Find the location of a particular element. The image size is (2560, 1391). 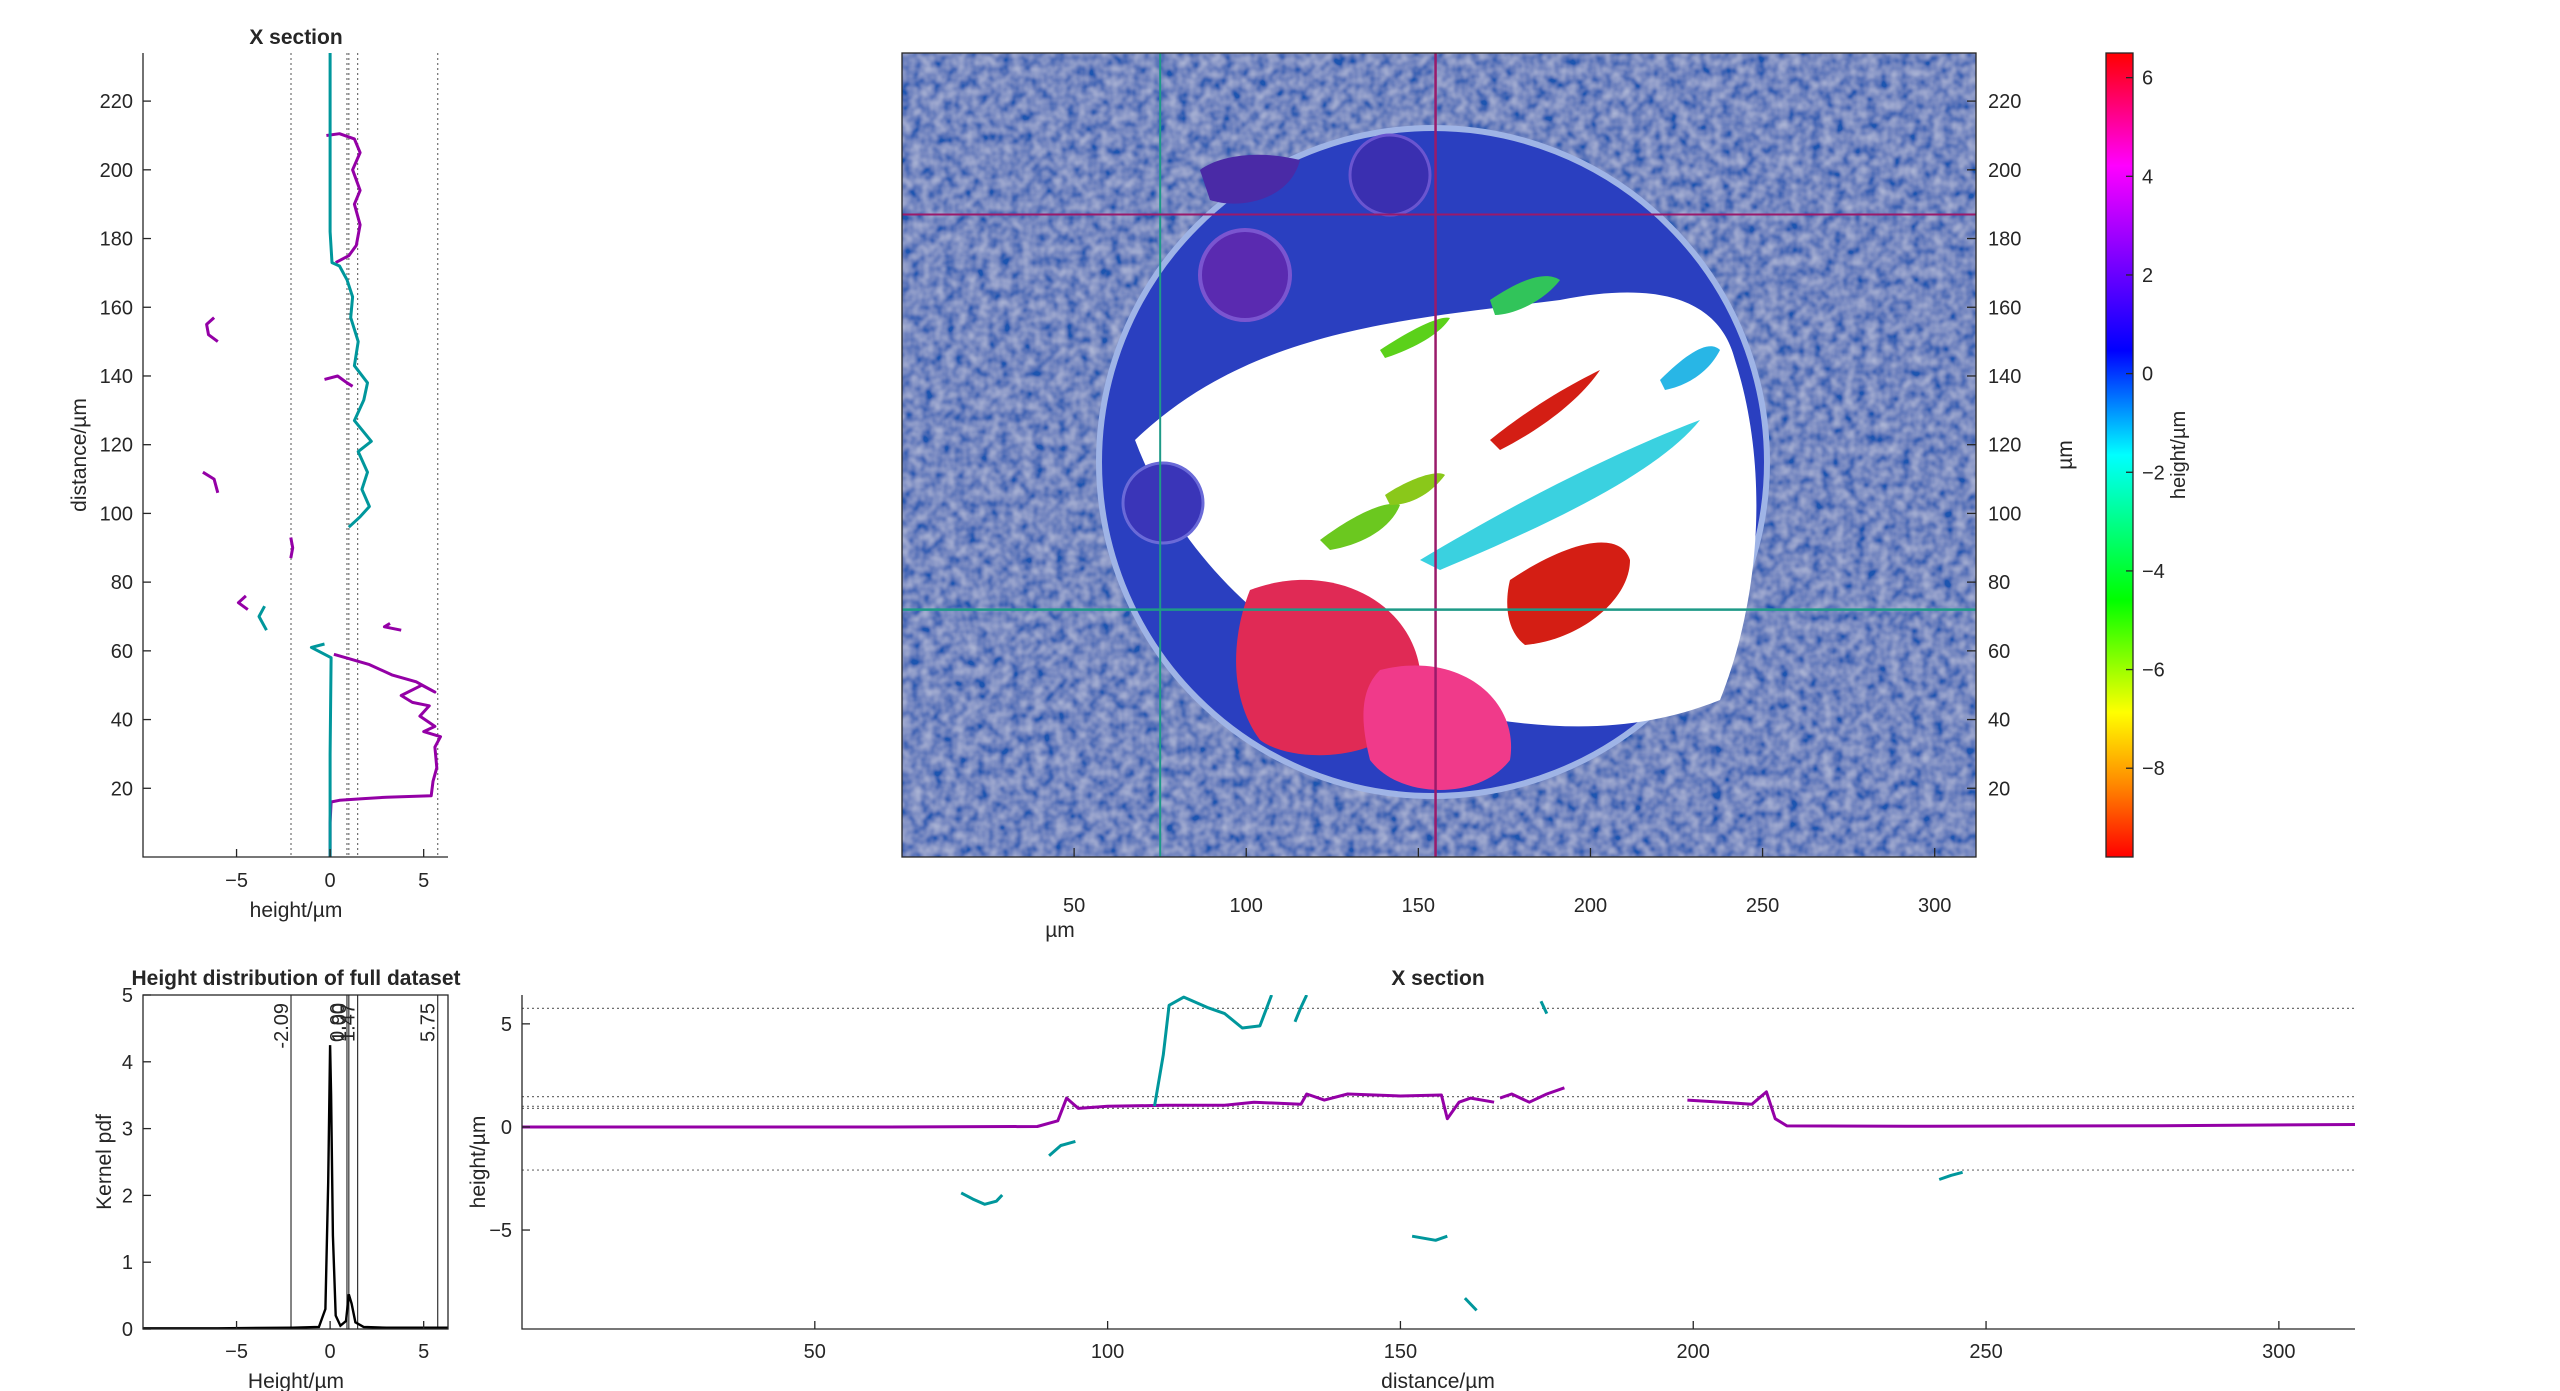

height-distribution-frame is located at coordinates (295, 1162).